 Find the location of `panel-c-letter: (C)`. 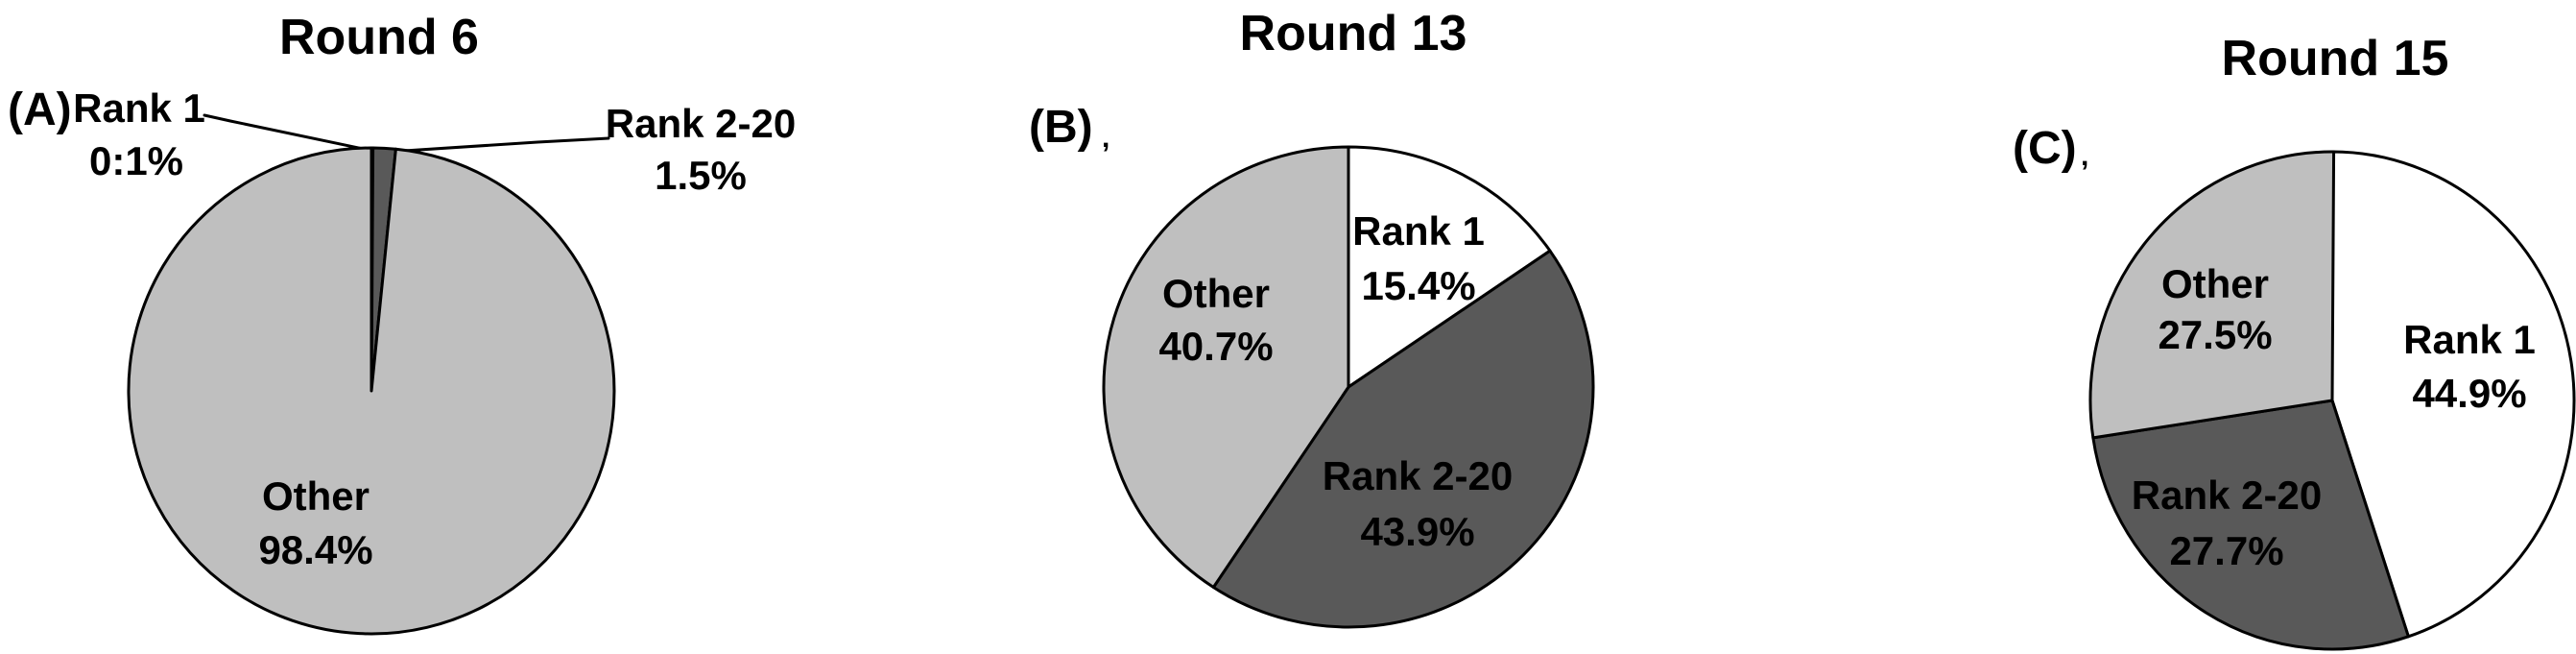

panel-c-letter: (C) is located at coordinates (2045, 148).